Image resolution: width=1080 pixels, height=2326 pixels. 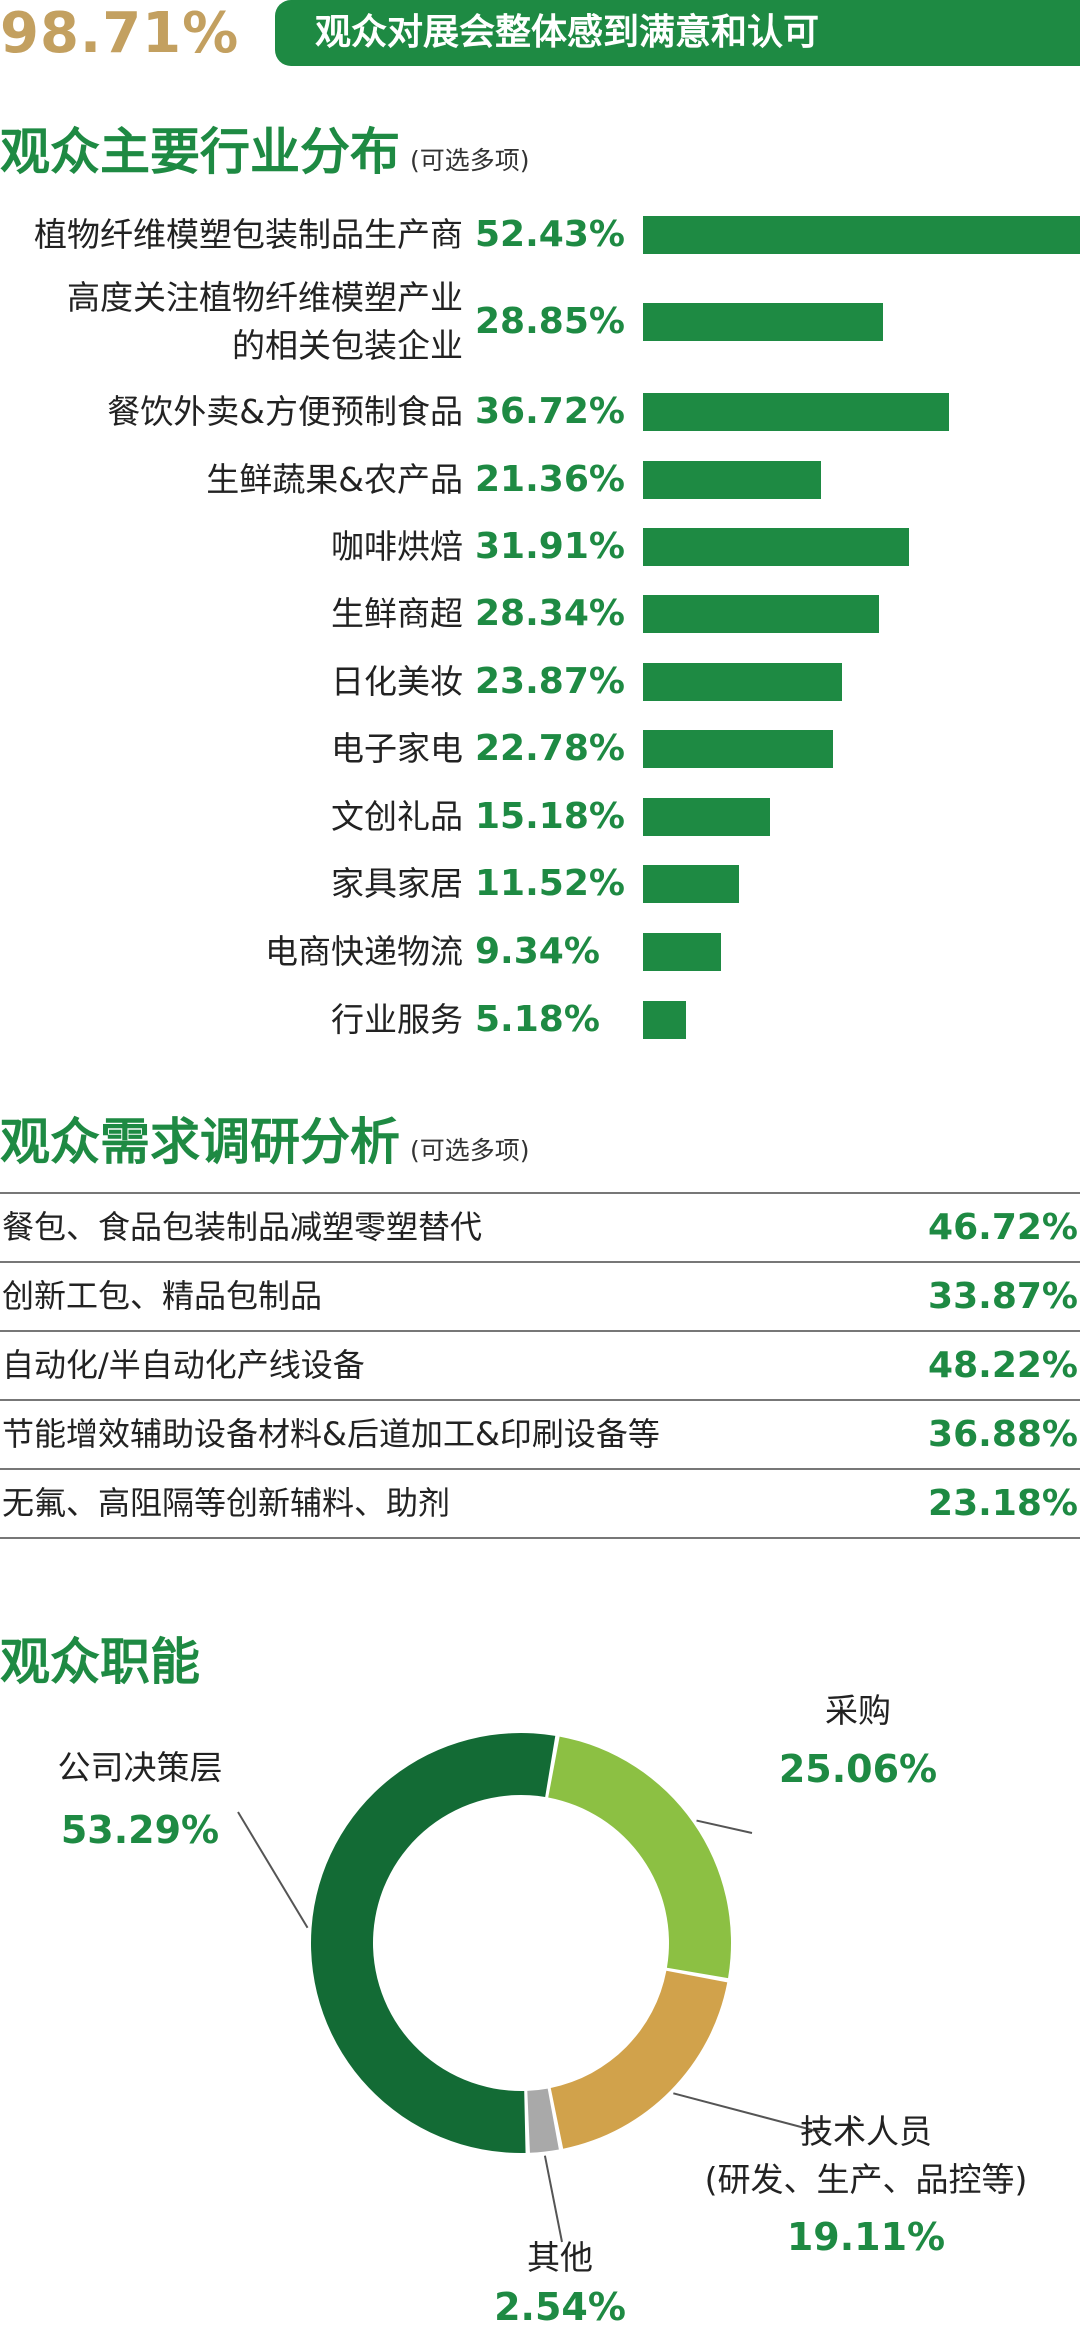 I want to click on bar-category-line: 电商快递物流, so click(x=364, y=951).